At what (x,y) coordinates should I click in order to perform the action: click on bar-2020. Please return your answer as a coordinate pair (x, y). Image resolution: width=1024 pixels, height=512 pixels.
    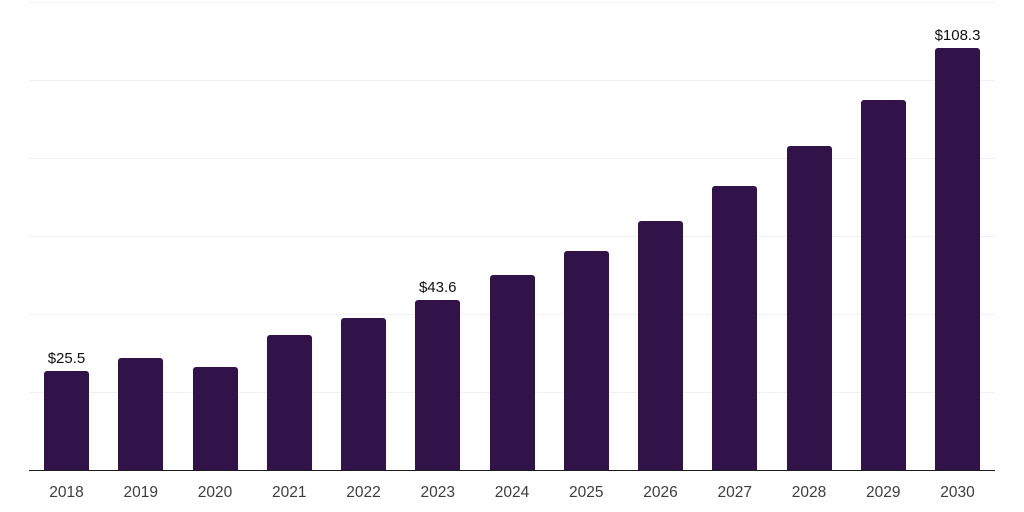
    Looking at the image, I should click on (215, 418).